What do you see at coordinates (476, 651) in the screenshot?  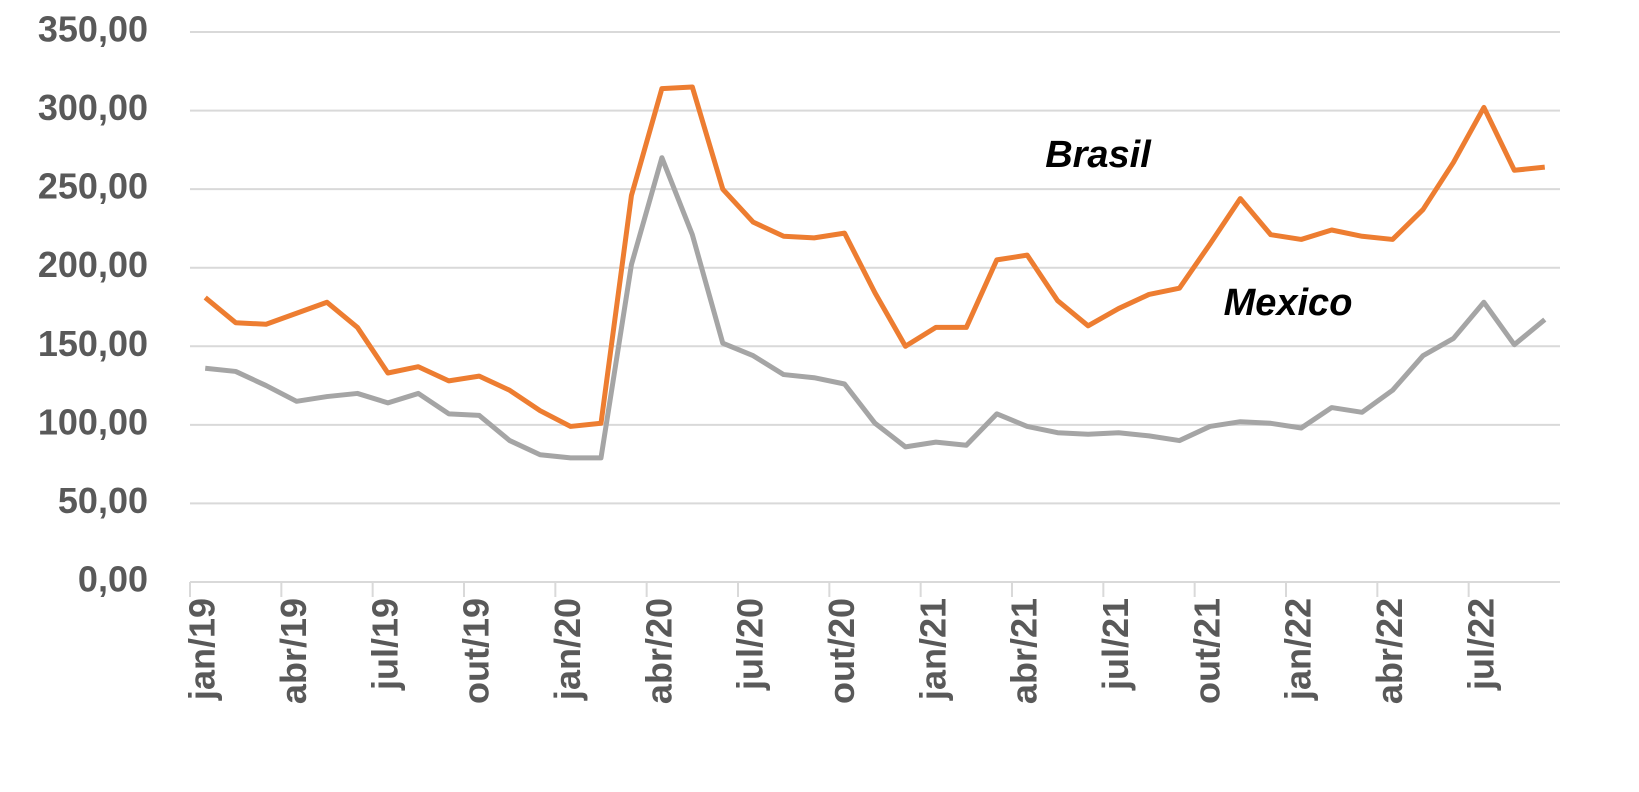 I see `x-tick-label: out/19` at bounding box center [476, 651].